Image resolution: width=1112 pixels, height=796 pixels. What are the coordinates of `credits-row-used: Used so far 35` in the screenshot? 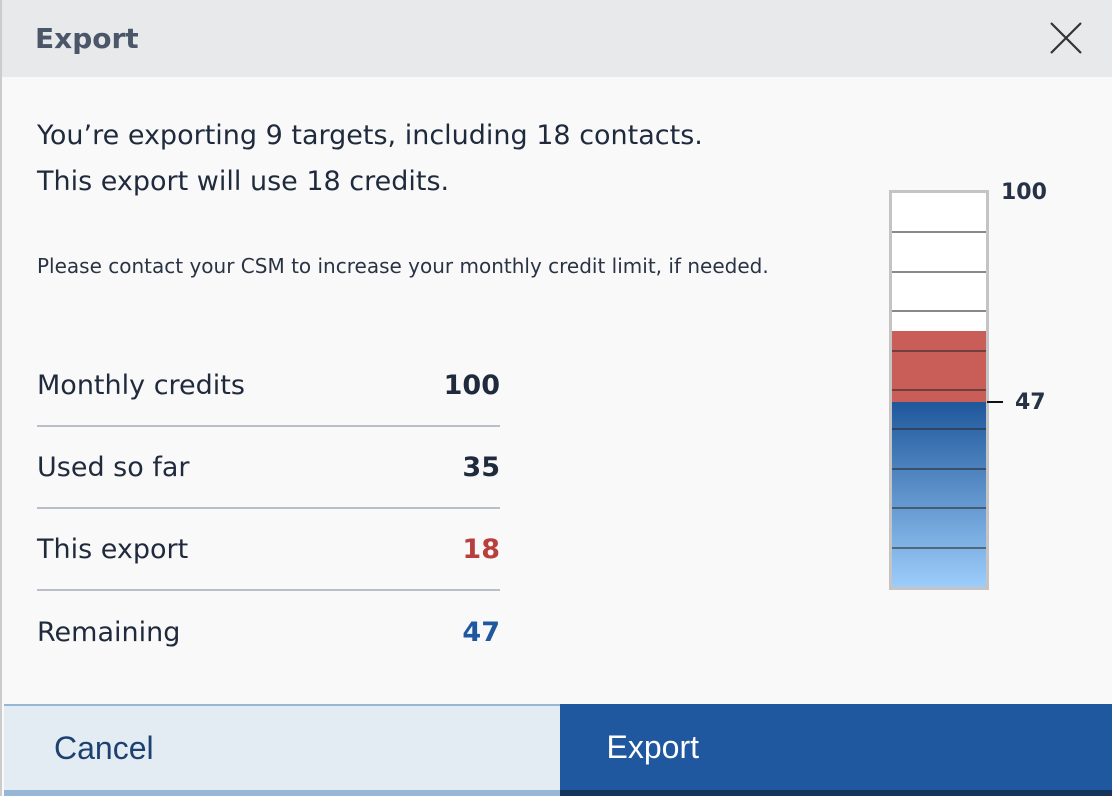 It's located at (268, 468).